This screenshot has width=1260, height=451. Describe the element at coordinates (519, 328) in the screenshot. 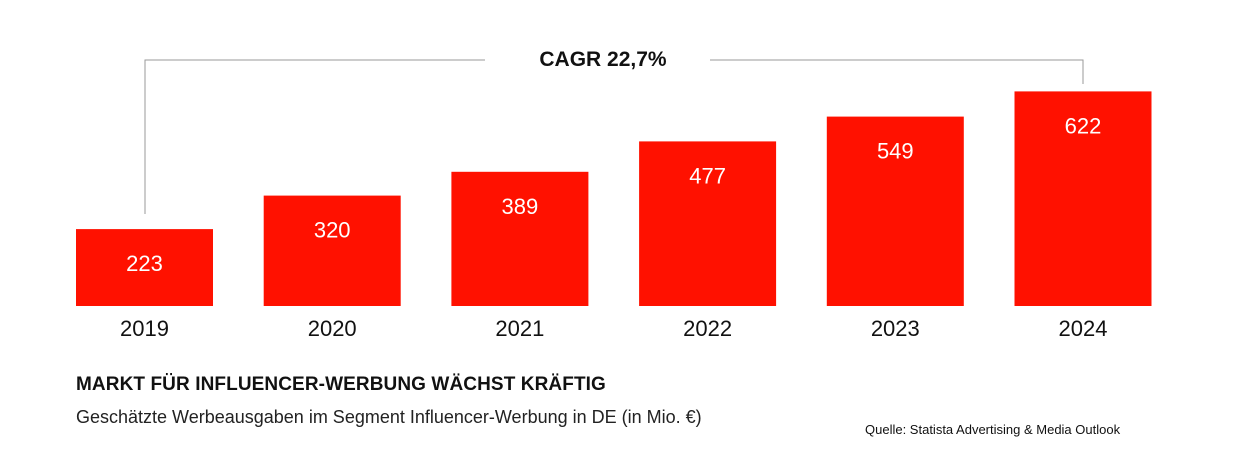

I see `x-tick-2021: 2021` at that location.